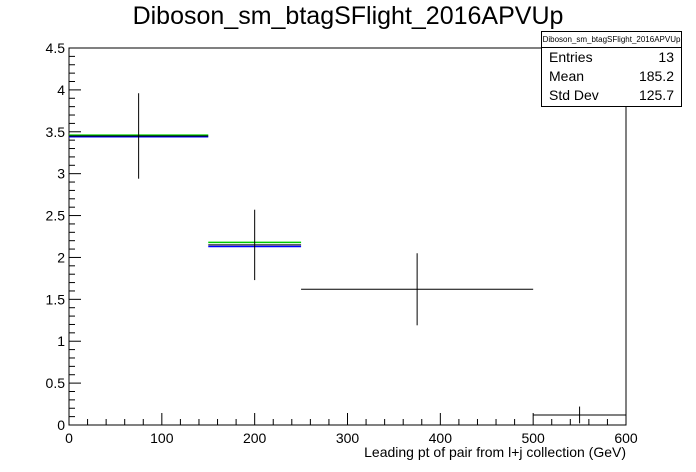  What do you see at coordinates (626, 438) in the screenshot?
I see `x-tick-label: 600` at bounding box center [626, 438].